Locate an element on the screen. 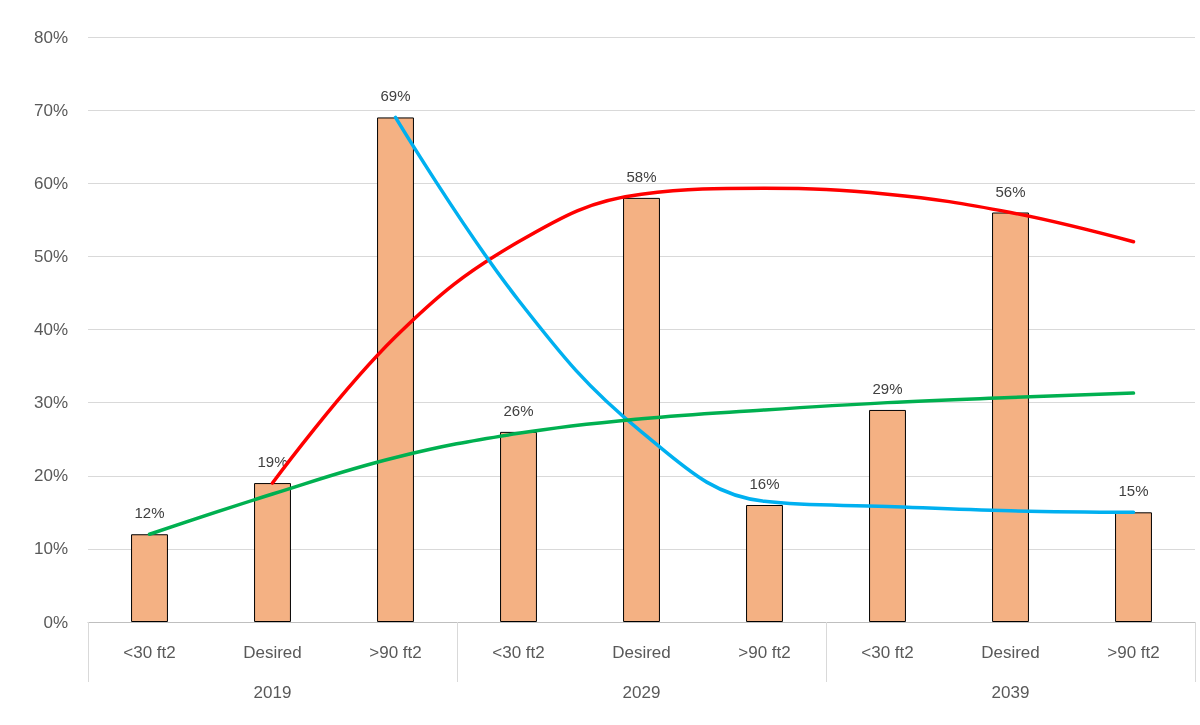  text: 2019 is located at coordinates (272, 692).